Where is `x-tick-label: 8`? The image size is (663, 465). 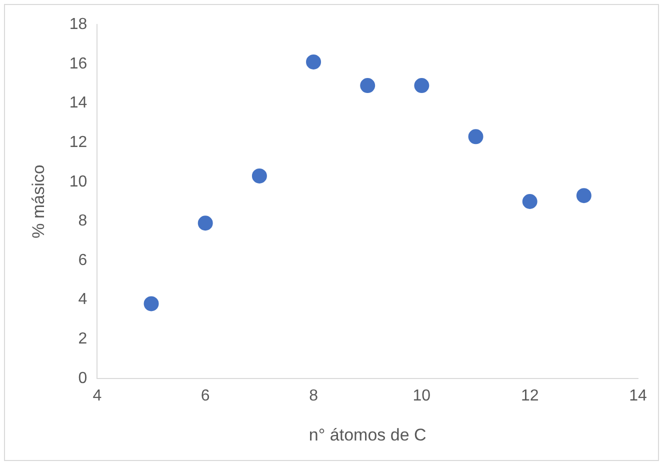 x-tick-label: 8 is located at coordinates (313, 395).